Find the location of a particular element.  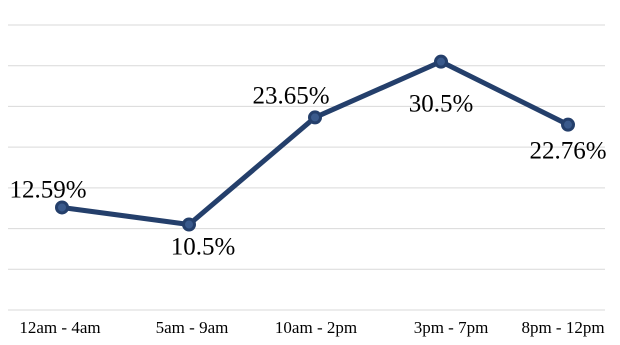

x-tick-label: 12am - 4am is located at coordinates (59, 327).